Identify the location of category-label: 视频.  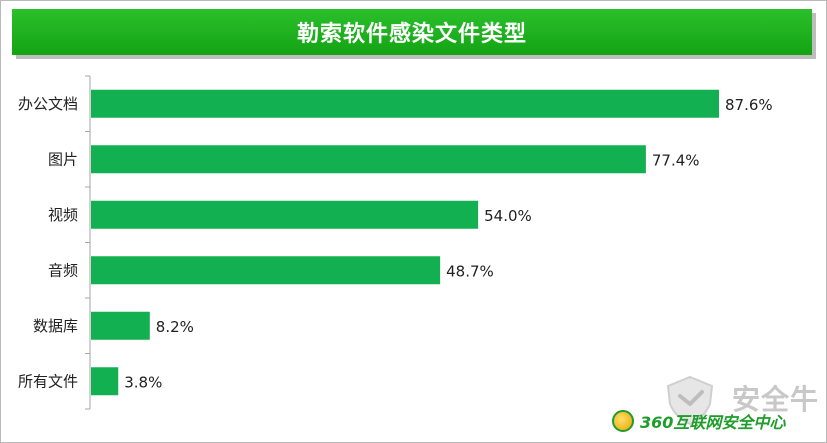
(63, 215).